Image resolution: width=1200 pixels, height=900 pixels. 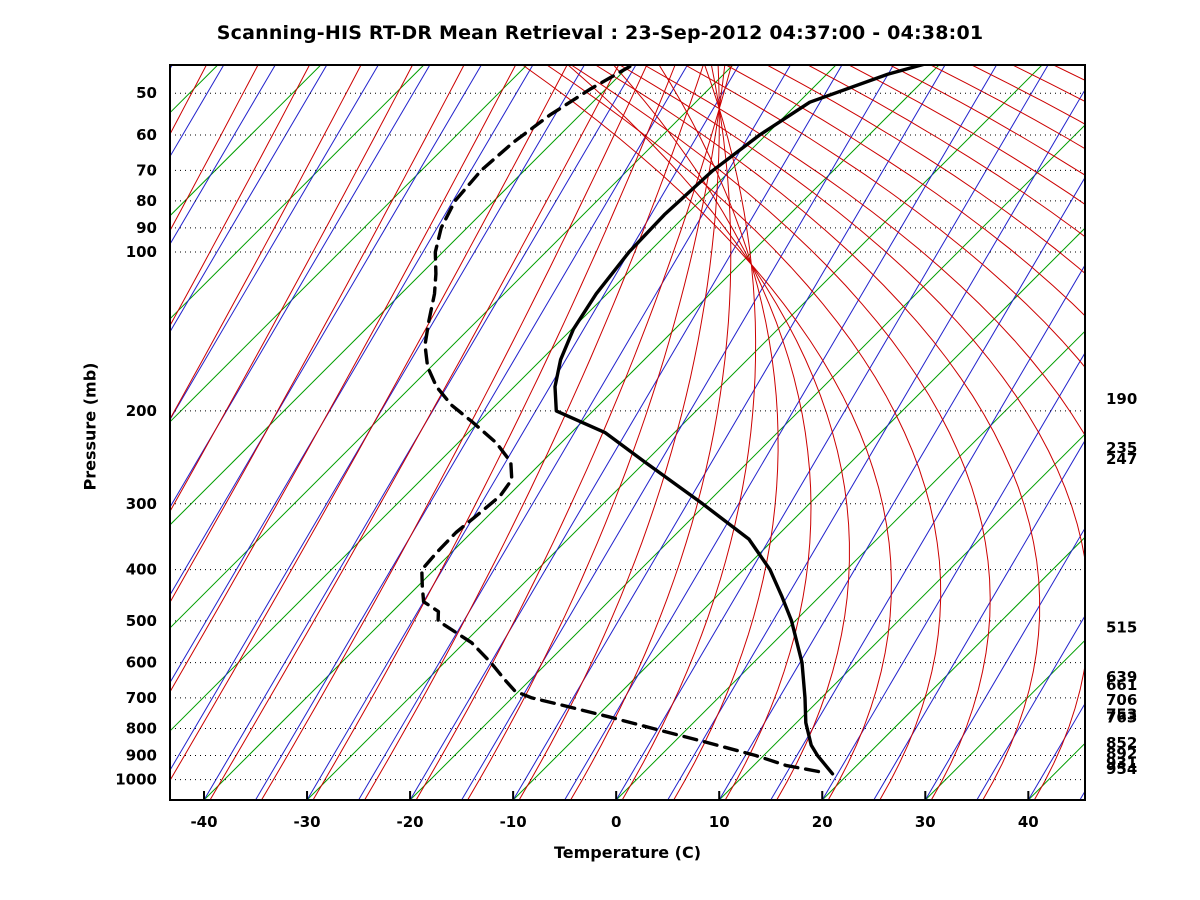 What do you see at coordinates (306, 822) in the screenshot?
I see `x-tick-label: -30` at bounding box center [306, 822].